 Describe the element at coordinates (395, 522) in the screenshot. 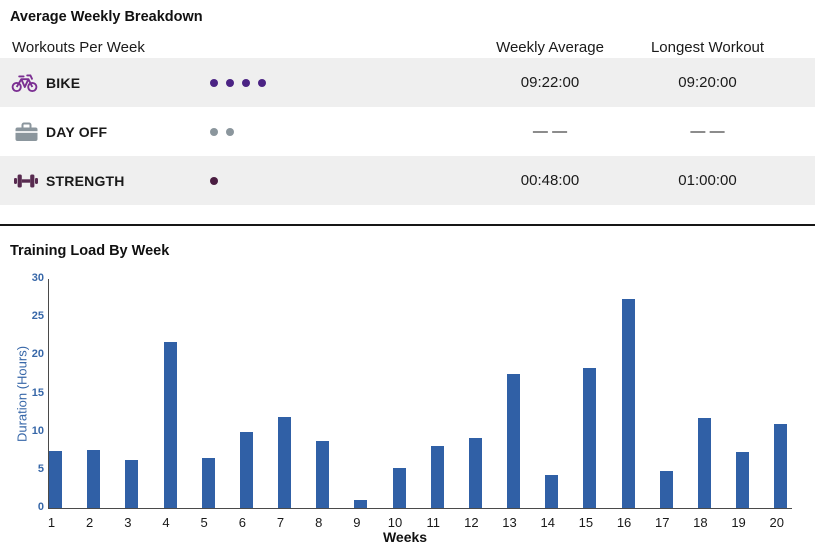

I see `x-tick-label: 10` at that location.